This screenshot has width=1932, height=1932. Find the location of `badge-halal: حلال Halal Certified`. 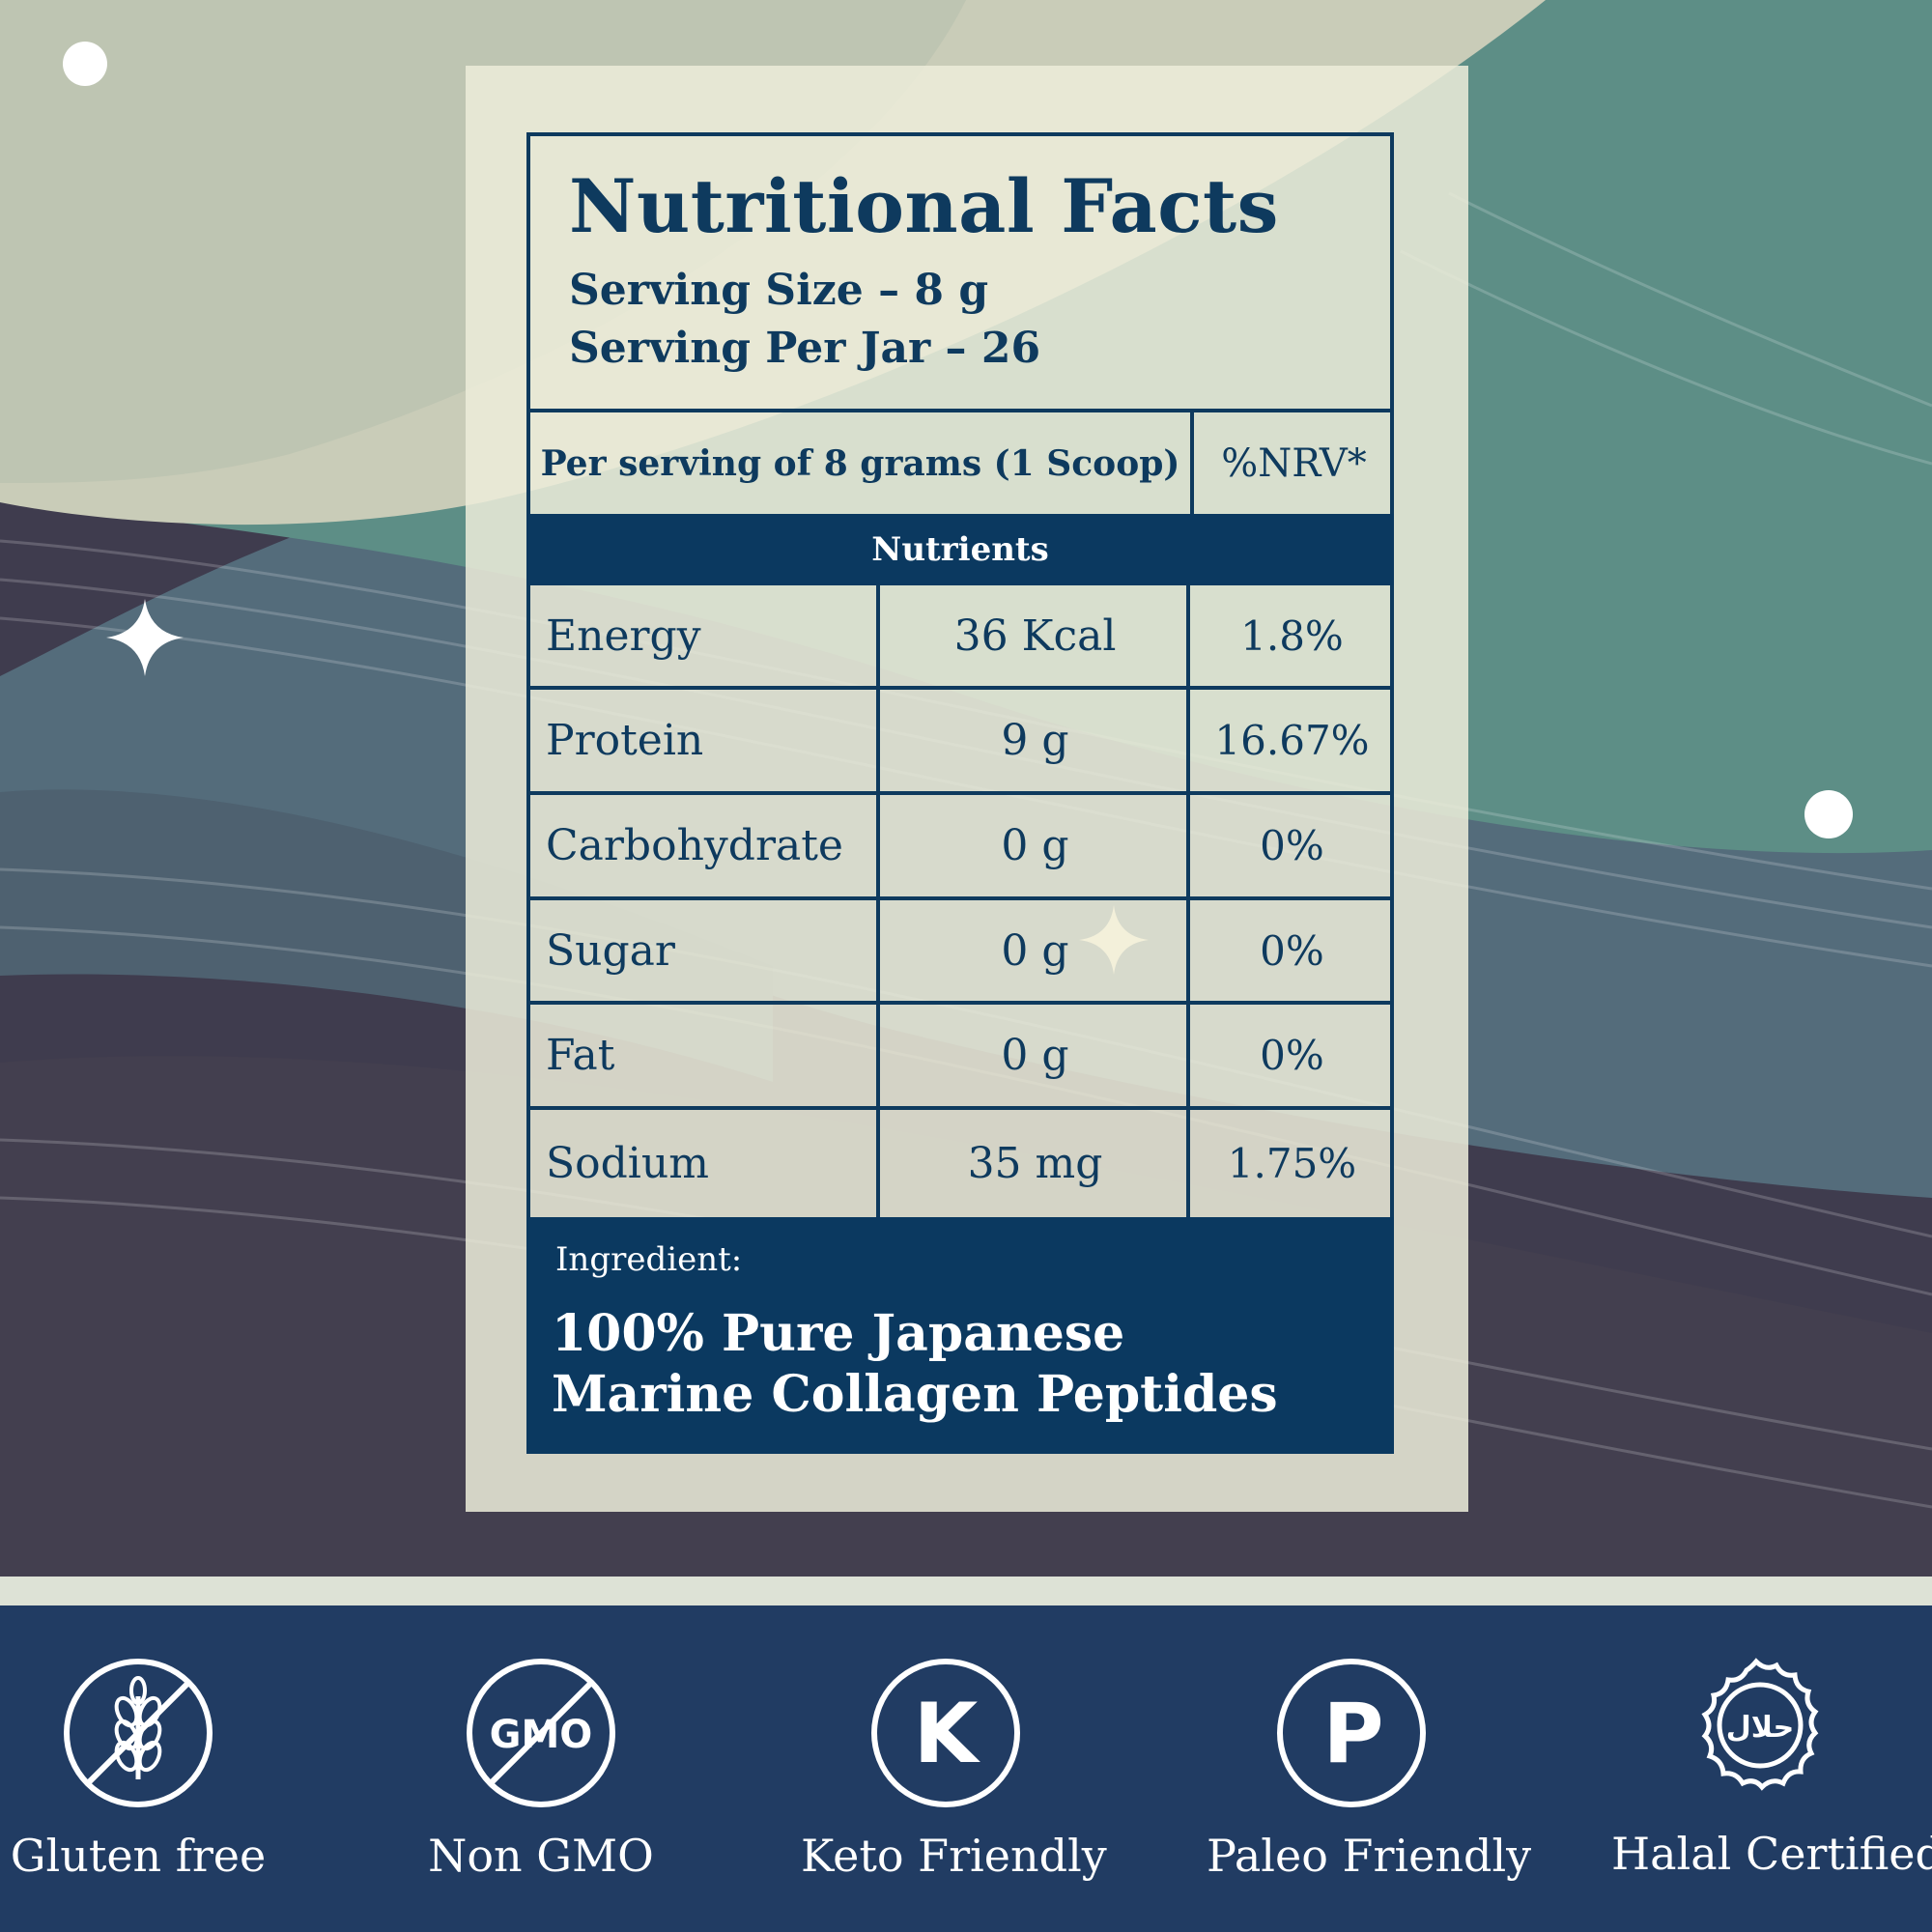

badge-halal: حلال Halal Certified is located at coordinates (1771, 1767).